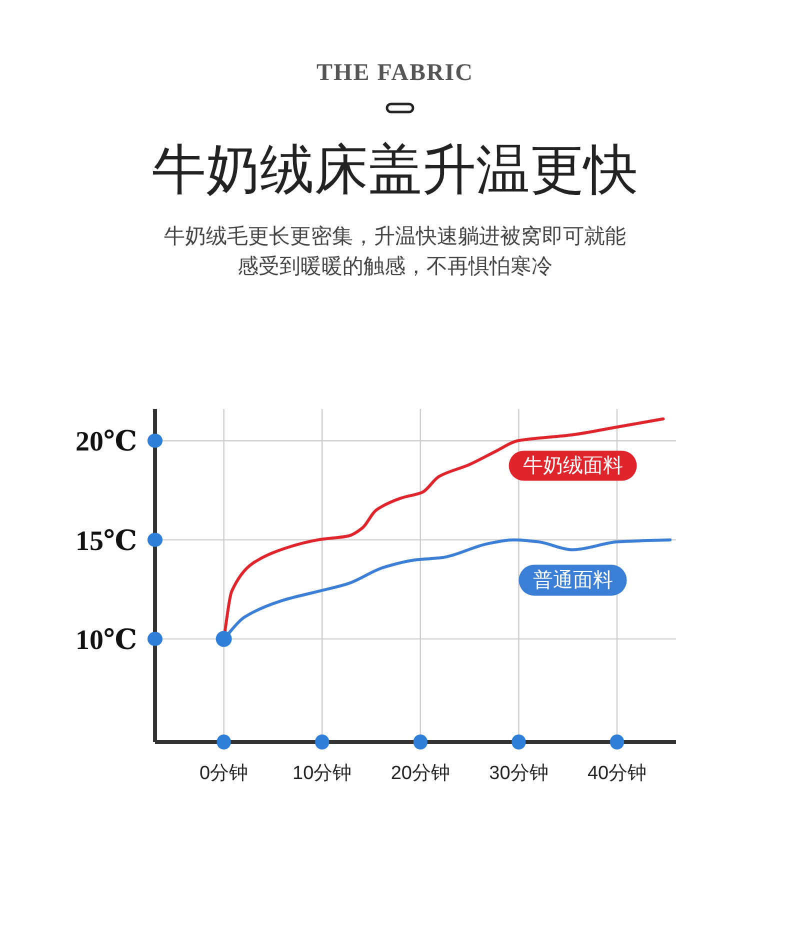 The height and width of the screenshot is (928, 790). Describe the element at coordinates (106, 442) in the screenshot. I see `y-tick-label: 20℃` at that location.